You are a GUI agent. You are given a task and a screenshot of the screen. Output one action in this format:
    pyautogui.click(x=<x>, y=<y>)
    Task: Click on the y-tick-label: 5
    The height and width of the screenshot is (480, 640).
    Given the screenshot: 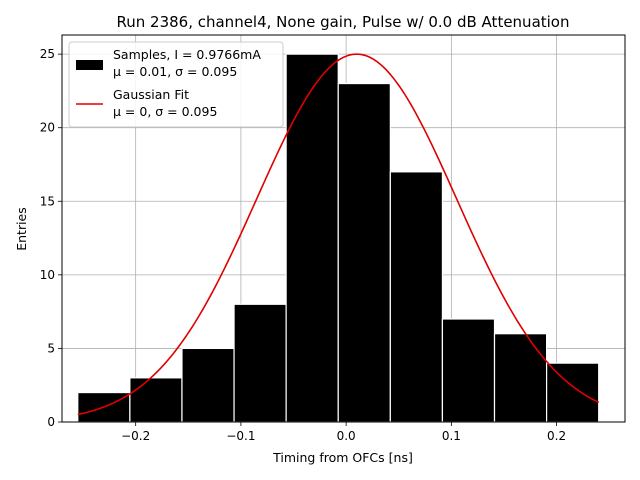 What is the action you would take?
    pyautogui.click(x=51, y=348)
    